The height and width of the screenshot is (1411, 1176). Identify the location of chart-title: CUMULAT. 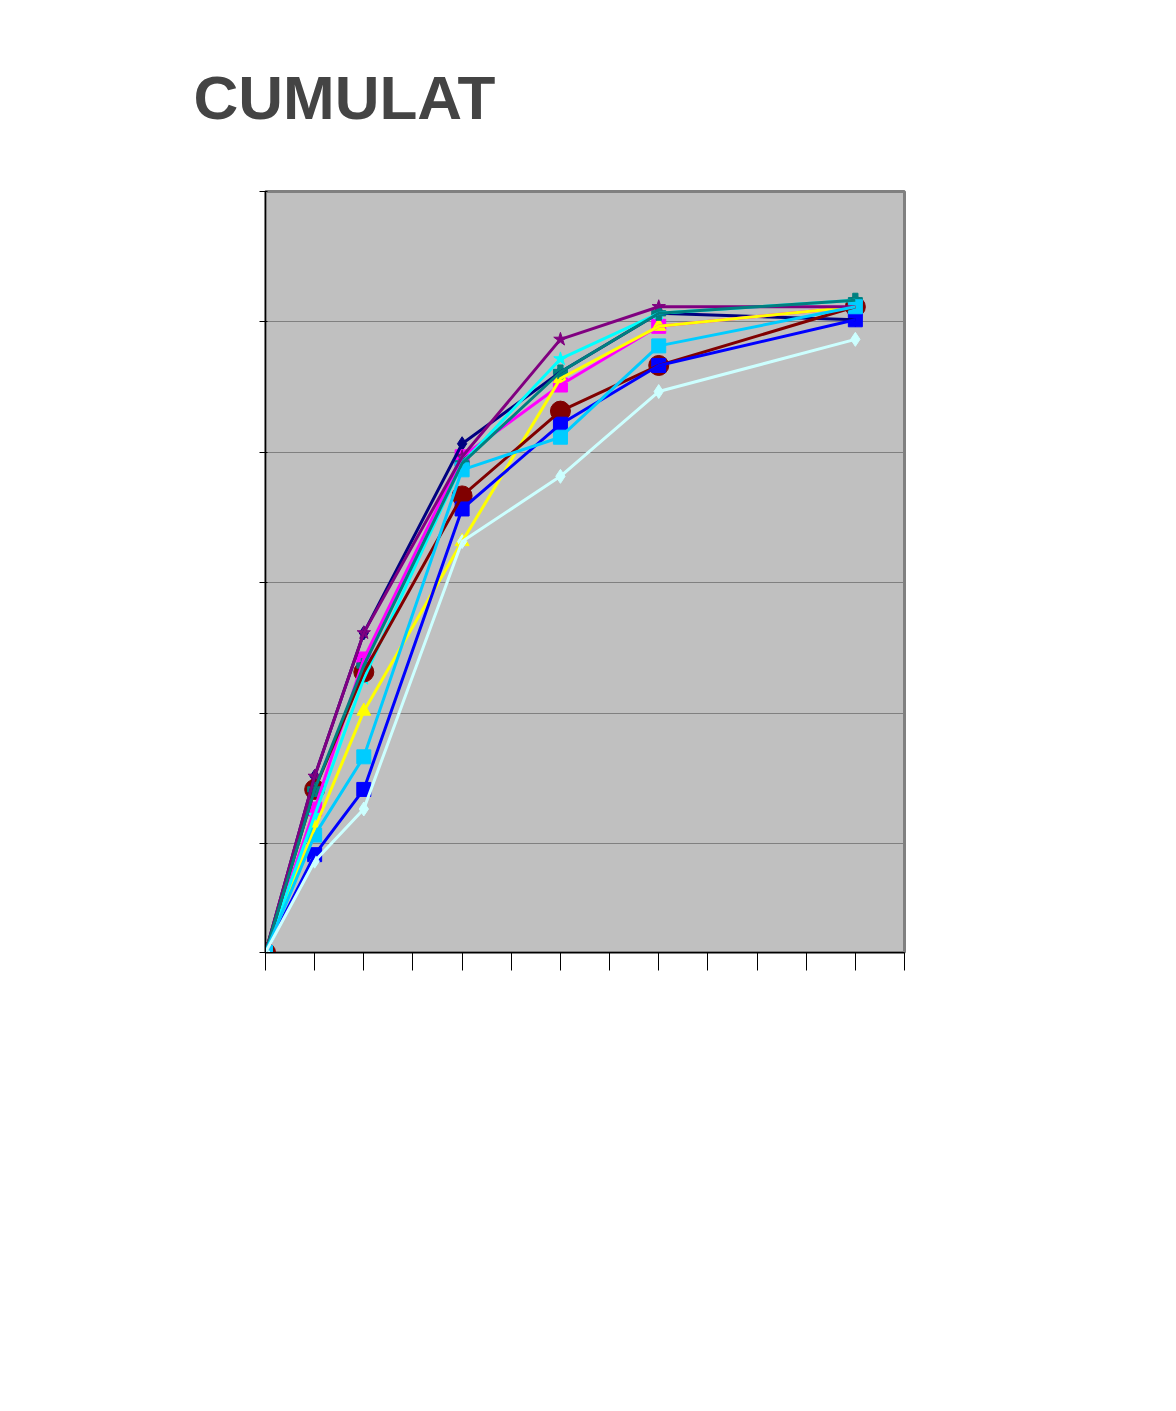
(344, 97).